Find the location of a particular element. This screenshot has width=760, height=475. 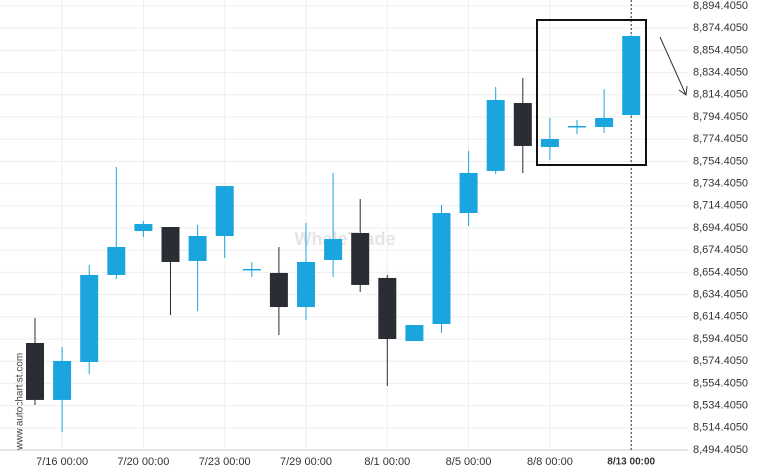

y-tick-label: 8,734.4050 is located at coordinates (720, 184).